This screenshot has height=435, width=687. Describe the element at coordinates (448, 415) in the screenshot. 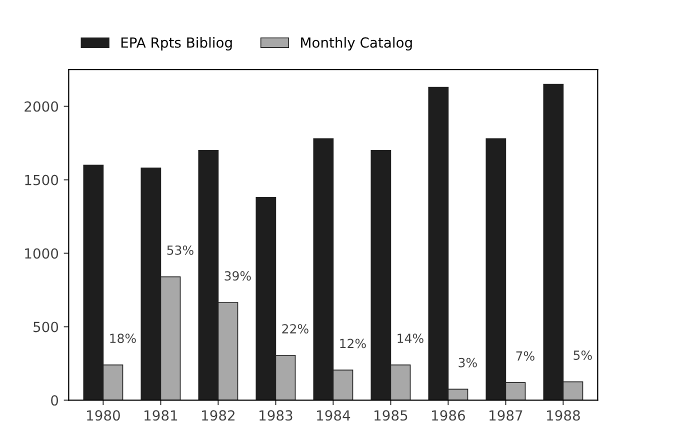

I see `x-tick-label: 1986` at that location.